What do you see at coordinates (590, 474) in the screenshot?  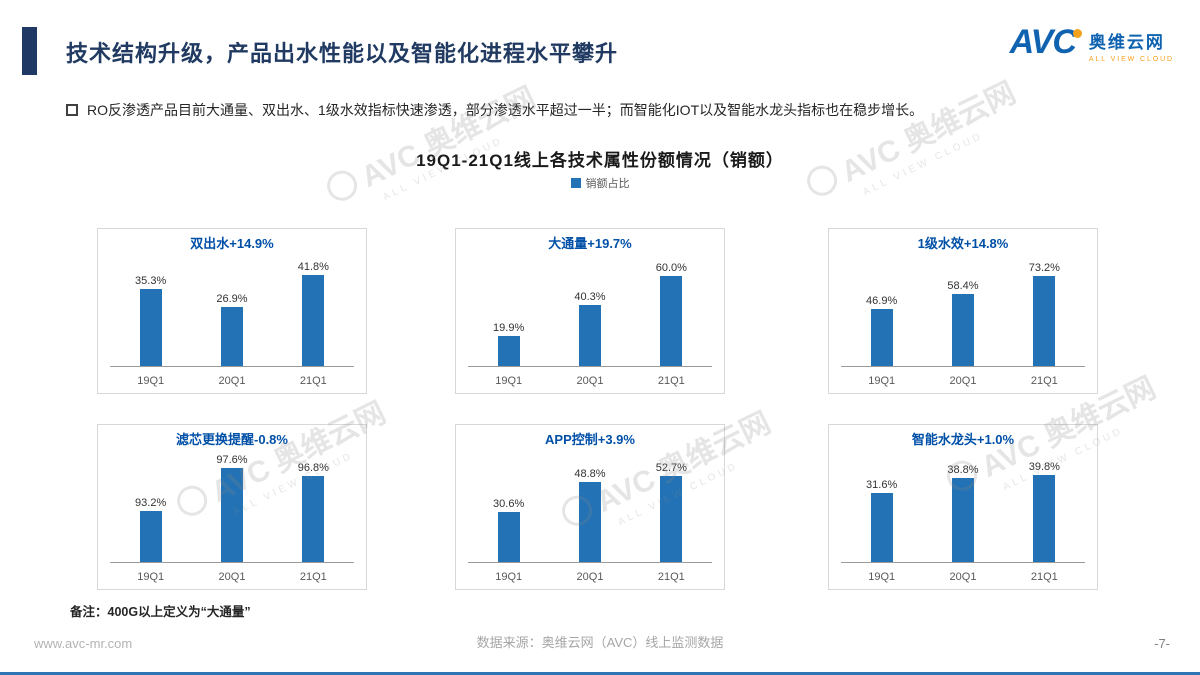 I see `bar-value-label: 48.8%` at bounding box center [590, 474].